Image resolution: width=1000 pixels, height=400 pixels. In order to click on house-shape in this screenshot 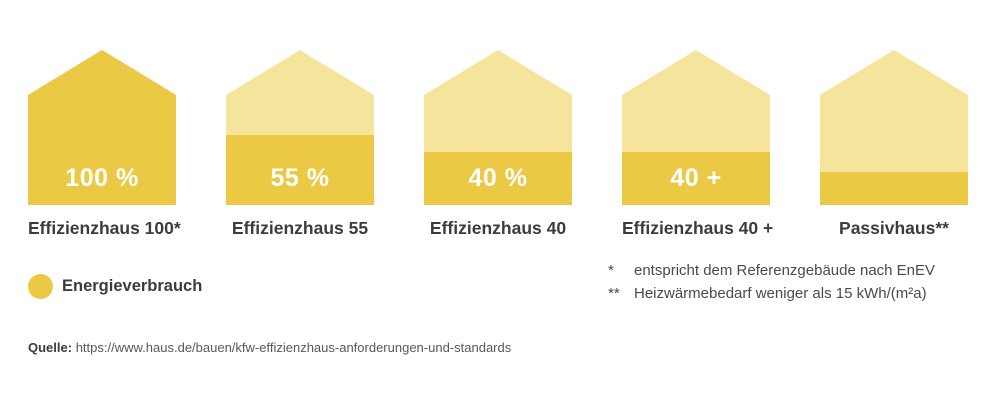, I will do `click(894, 127)`.